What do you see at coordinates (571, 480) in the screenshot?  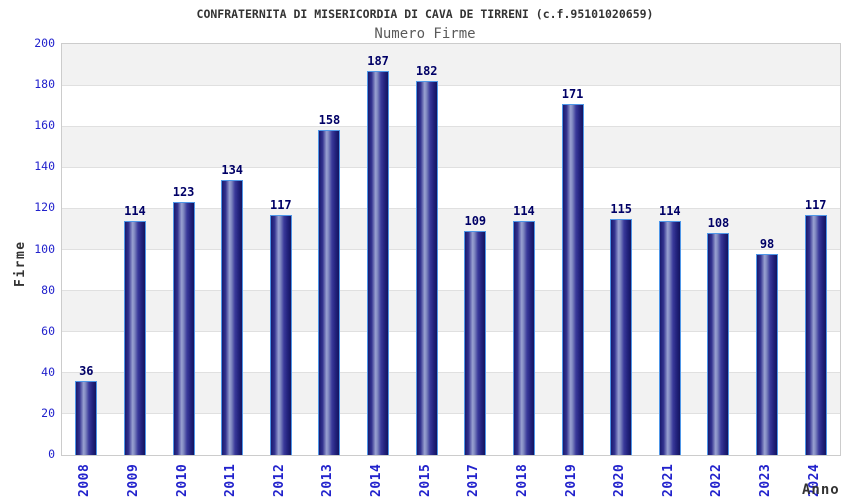 I see `x-tick-label: 2019` at bounding box center [571, 480].